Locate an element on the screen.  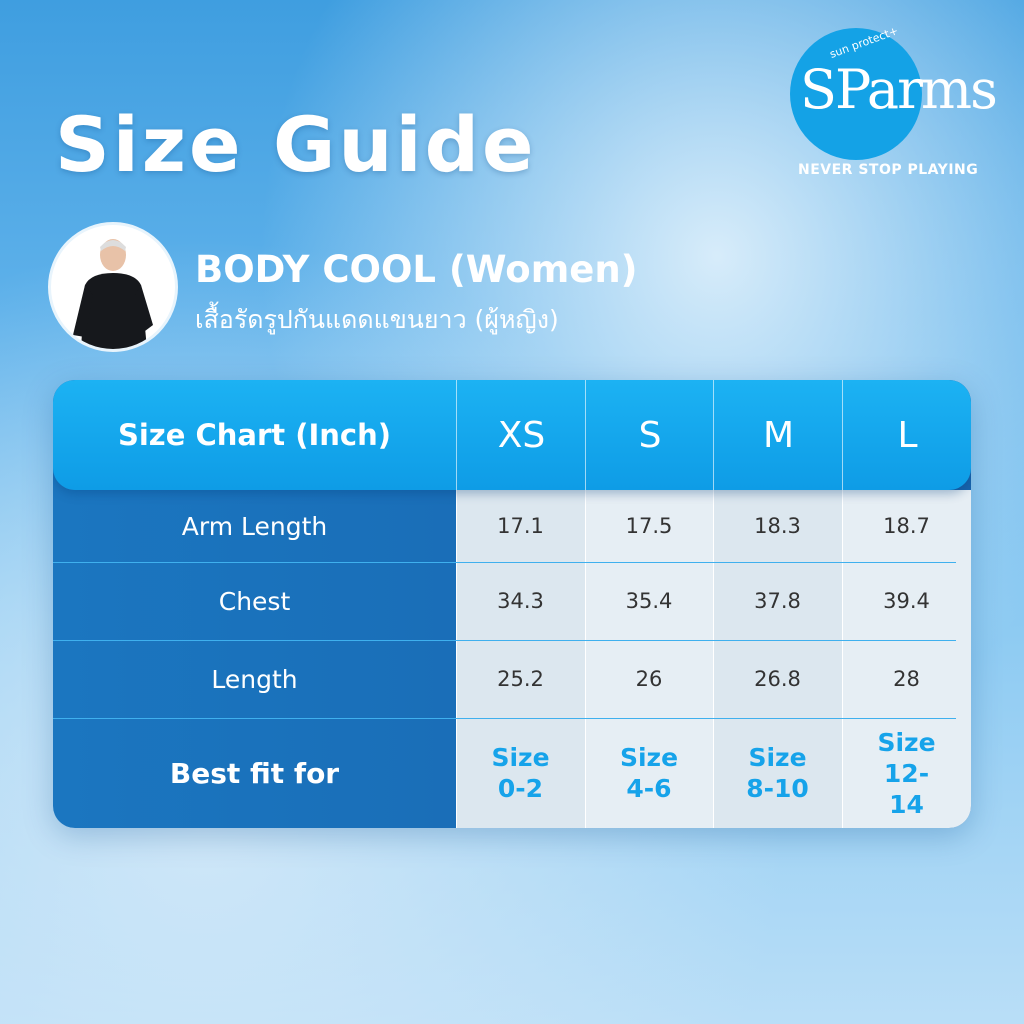
product-subtitle: เสื้อรัดรูปกันแดดแขนยาว (ผู้หญิง) is located at coordinates (377, 319).